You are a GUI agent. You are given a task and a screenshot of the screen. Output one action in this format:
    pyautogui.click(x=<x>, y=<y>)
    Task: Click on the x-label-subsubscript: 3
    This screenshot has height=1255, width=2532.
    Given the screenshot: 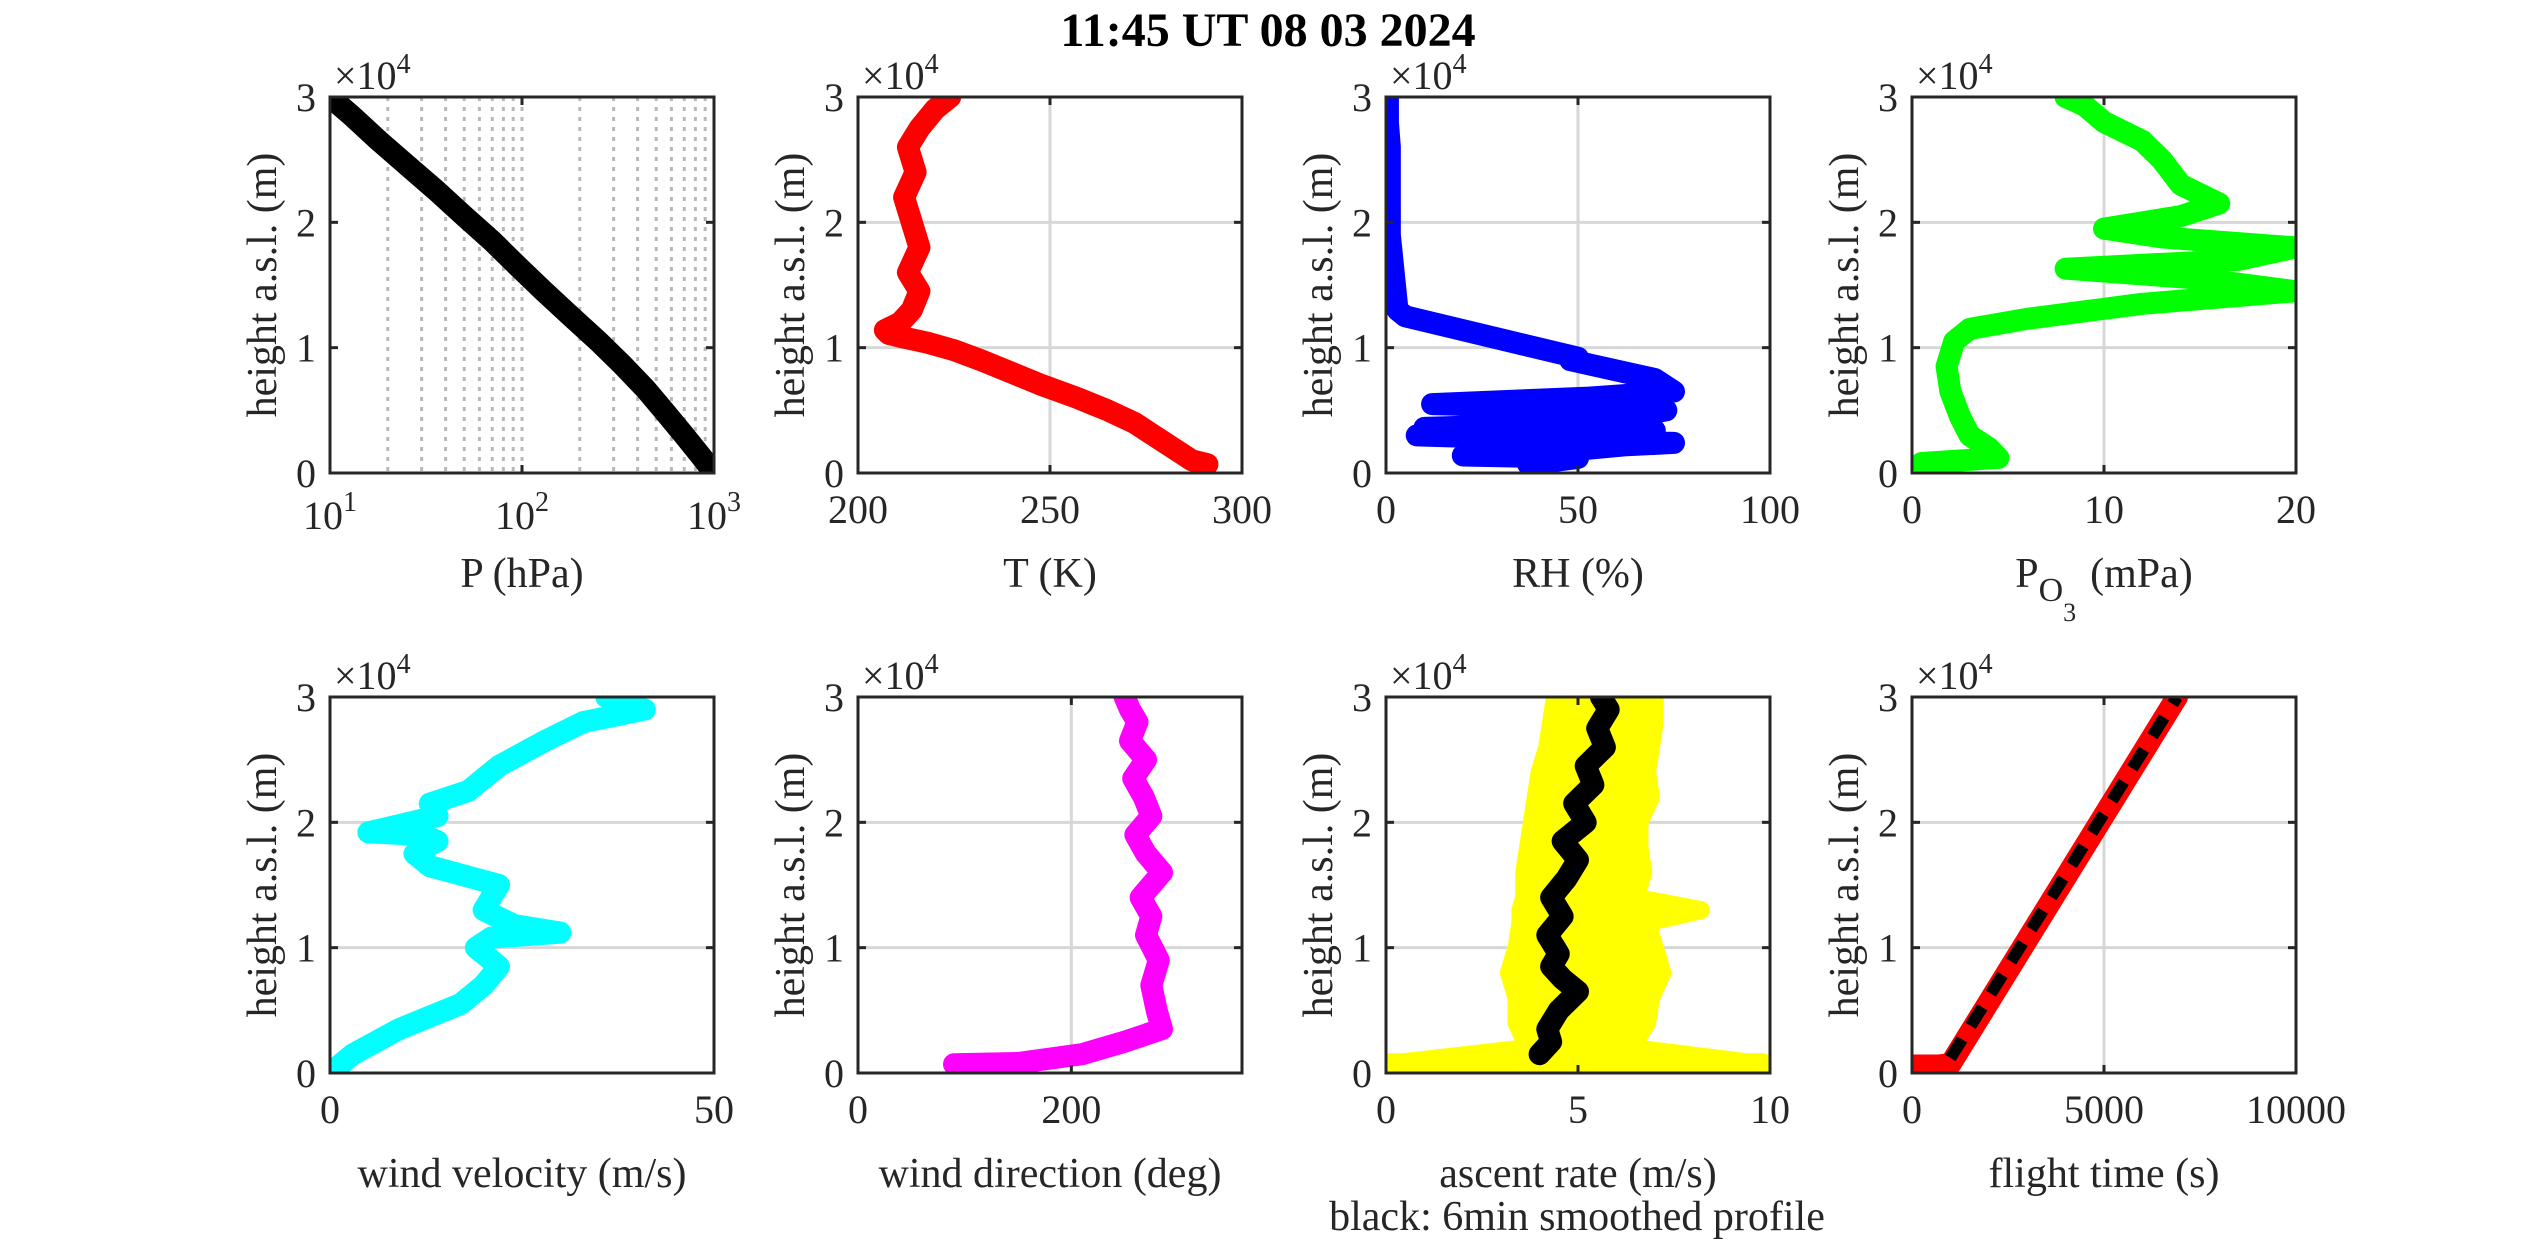 What is the action you would take?
    pyautogui.click(x=2069, y=612)
    